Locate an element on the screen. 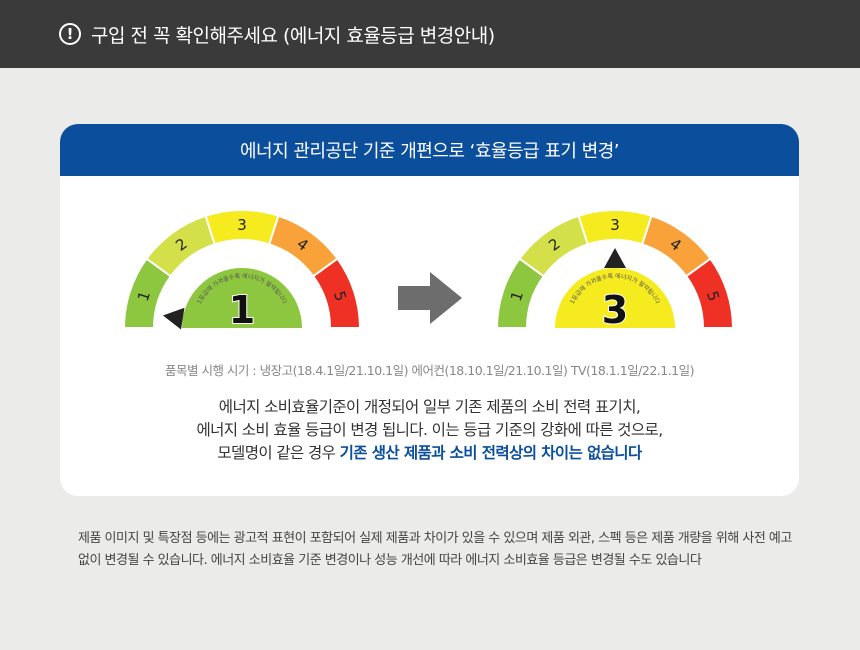  notice-banner: ! 구입 전 꼭 확인해주세요 (에너지 효율등급 변경안내) is located at coordinates (430, 34).